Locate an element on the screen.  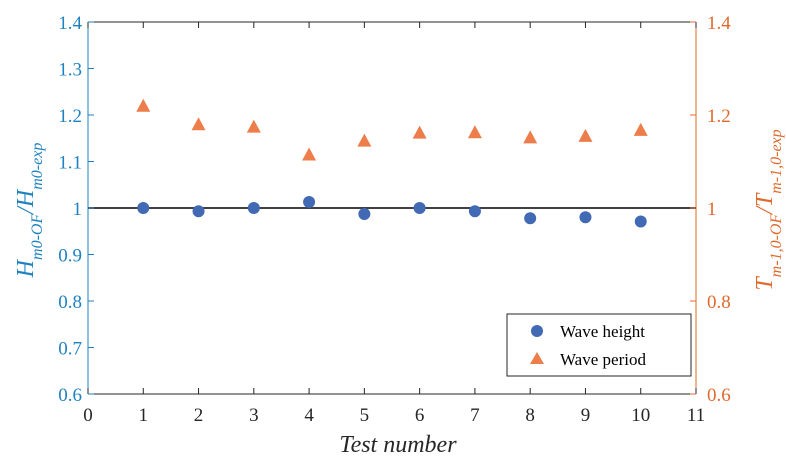
y-left-tick-label: 0.9 is located at coordinates (70, 256).